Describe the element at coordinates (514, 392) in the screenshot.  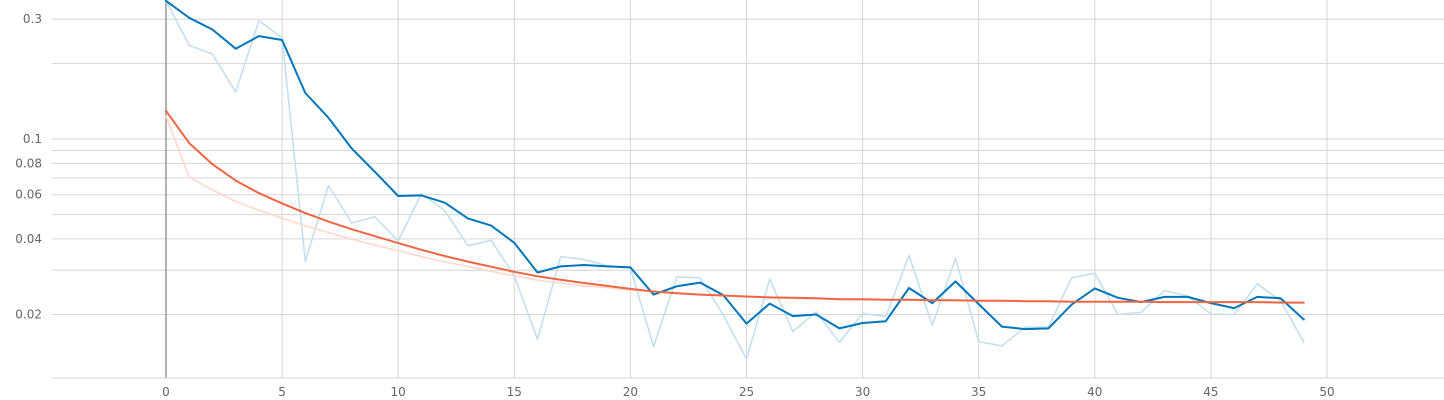
I see `x-tick-label: 15` at that location.